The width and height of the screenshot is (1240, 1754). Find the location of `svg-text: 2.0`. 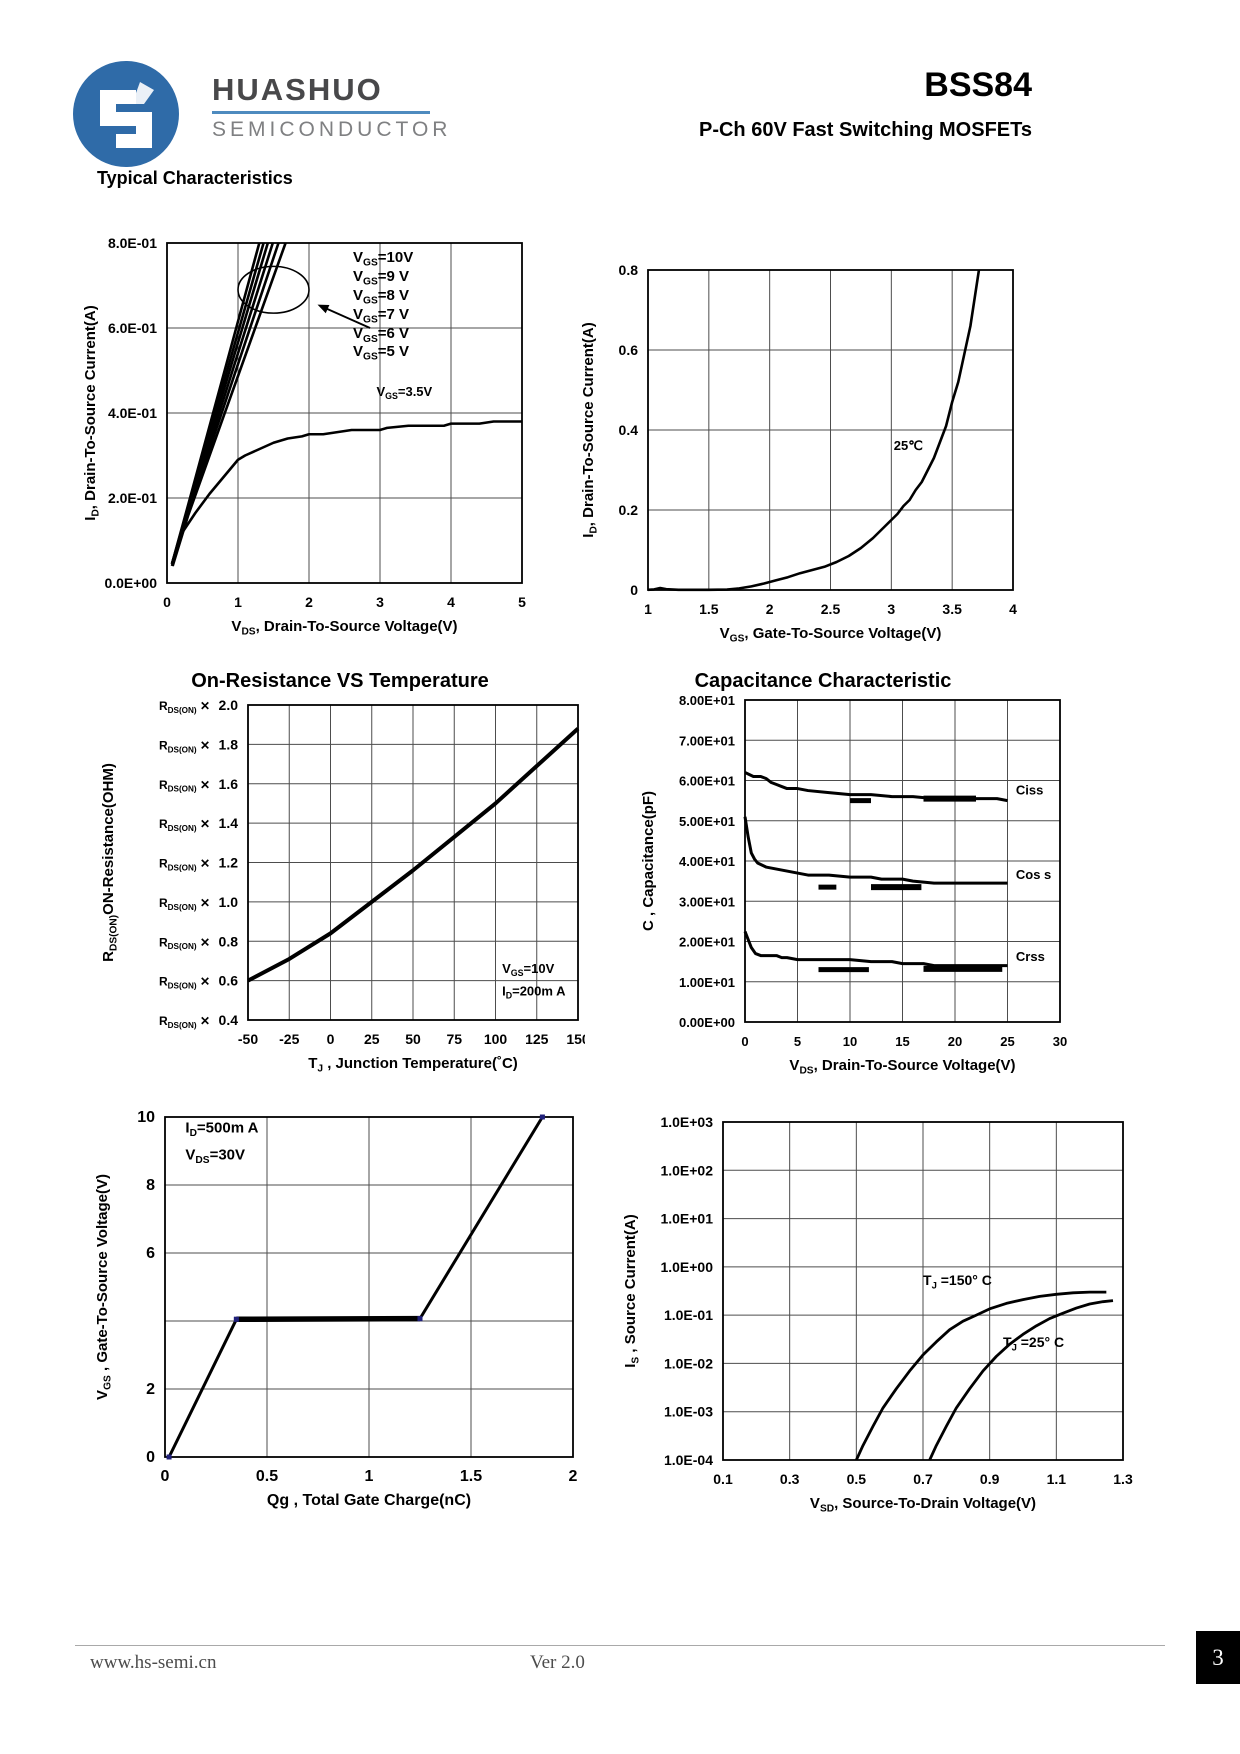

svg-text: 2.0 is located at coordinates (229, 705).